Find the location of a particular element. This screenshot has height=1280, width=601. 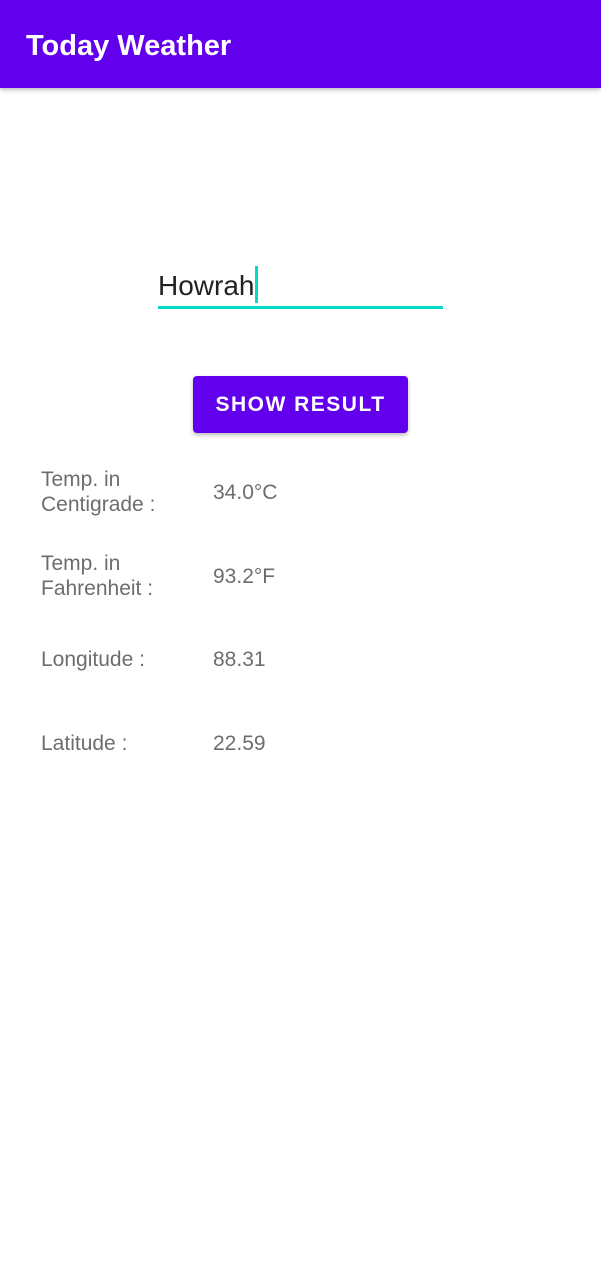

longitude-value: 88.31 is located at coordinates (239, 659).